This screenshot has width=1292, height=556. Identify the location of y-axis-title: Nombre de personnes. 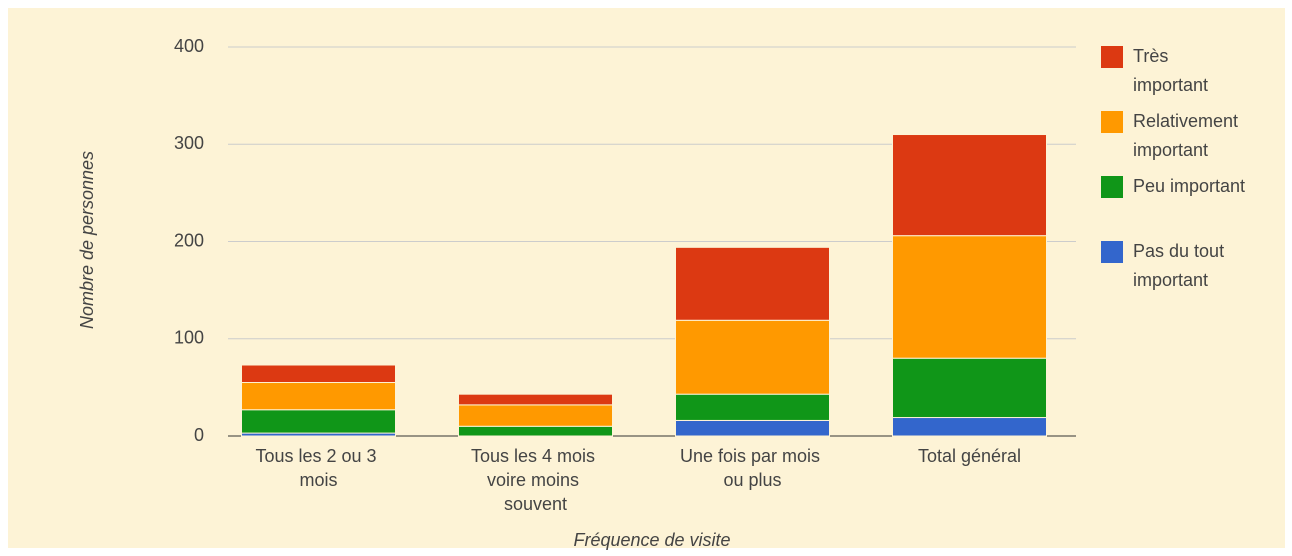
(87, 240).